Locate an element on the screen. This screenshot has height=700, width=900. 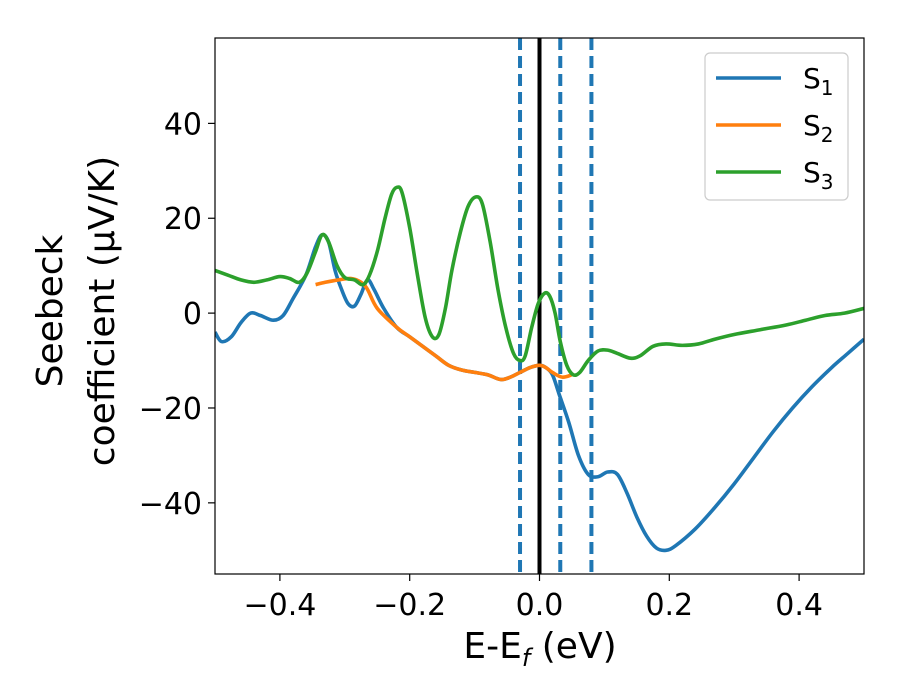
y-tick-label-1: −20 is located at coordinates (170, 409).